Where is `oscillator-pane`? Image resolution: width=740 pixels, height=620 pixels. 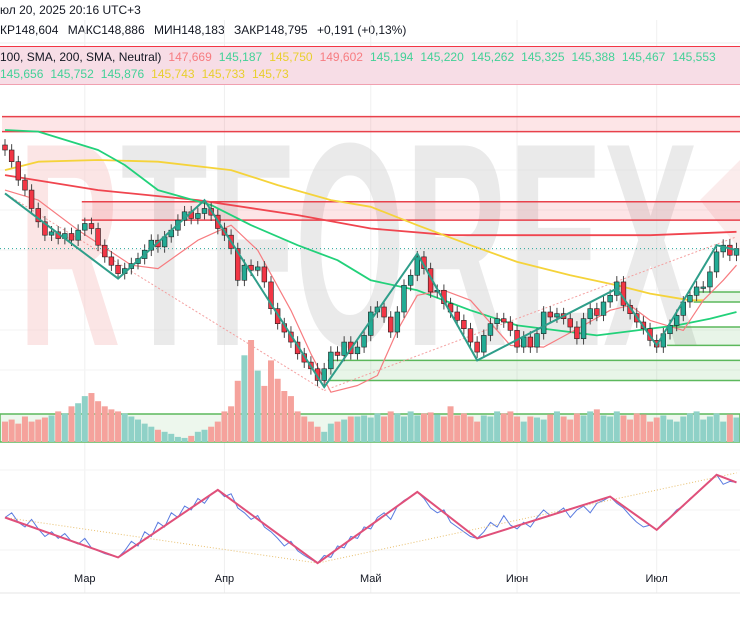
oscillator-pane is located at coordinates (370, 518).